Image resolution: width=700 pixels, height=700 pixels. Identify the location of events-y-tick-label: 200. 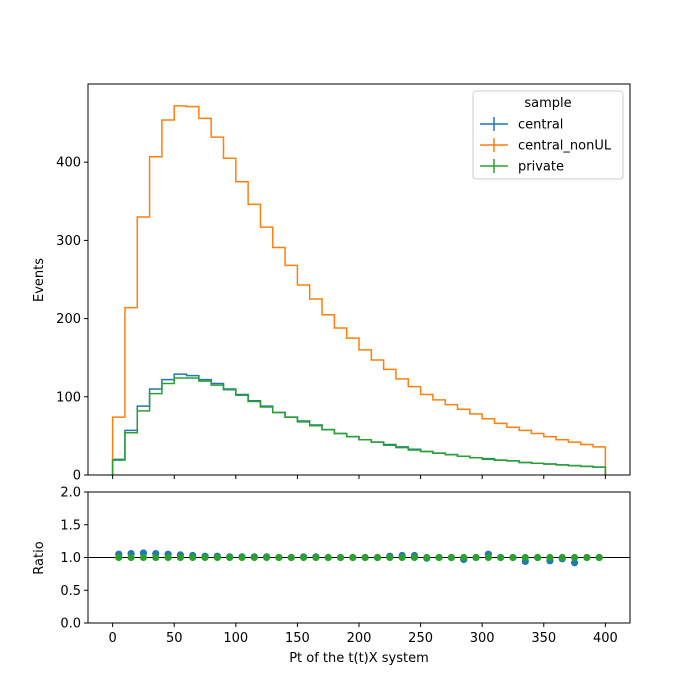
(68, 319).